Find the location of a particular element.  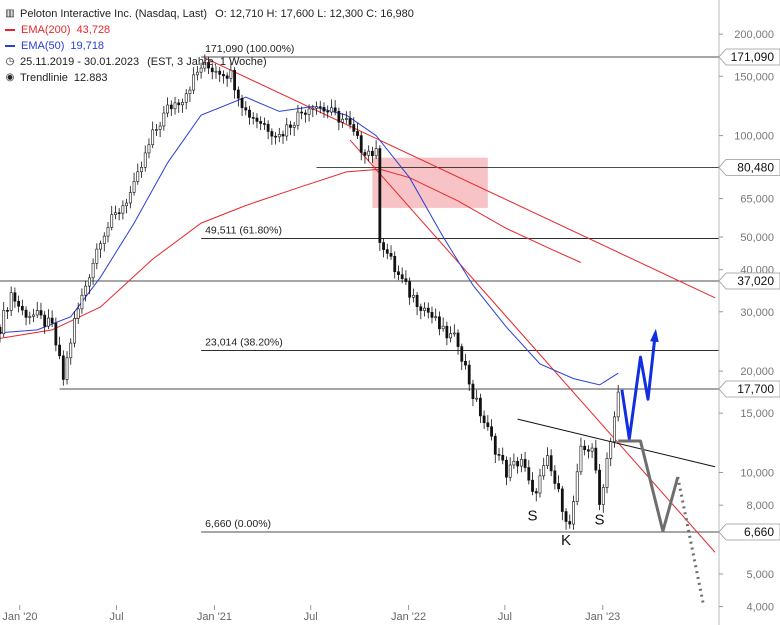

trendline-label: Trendlinie is located at coordinates (44, 78).